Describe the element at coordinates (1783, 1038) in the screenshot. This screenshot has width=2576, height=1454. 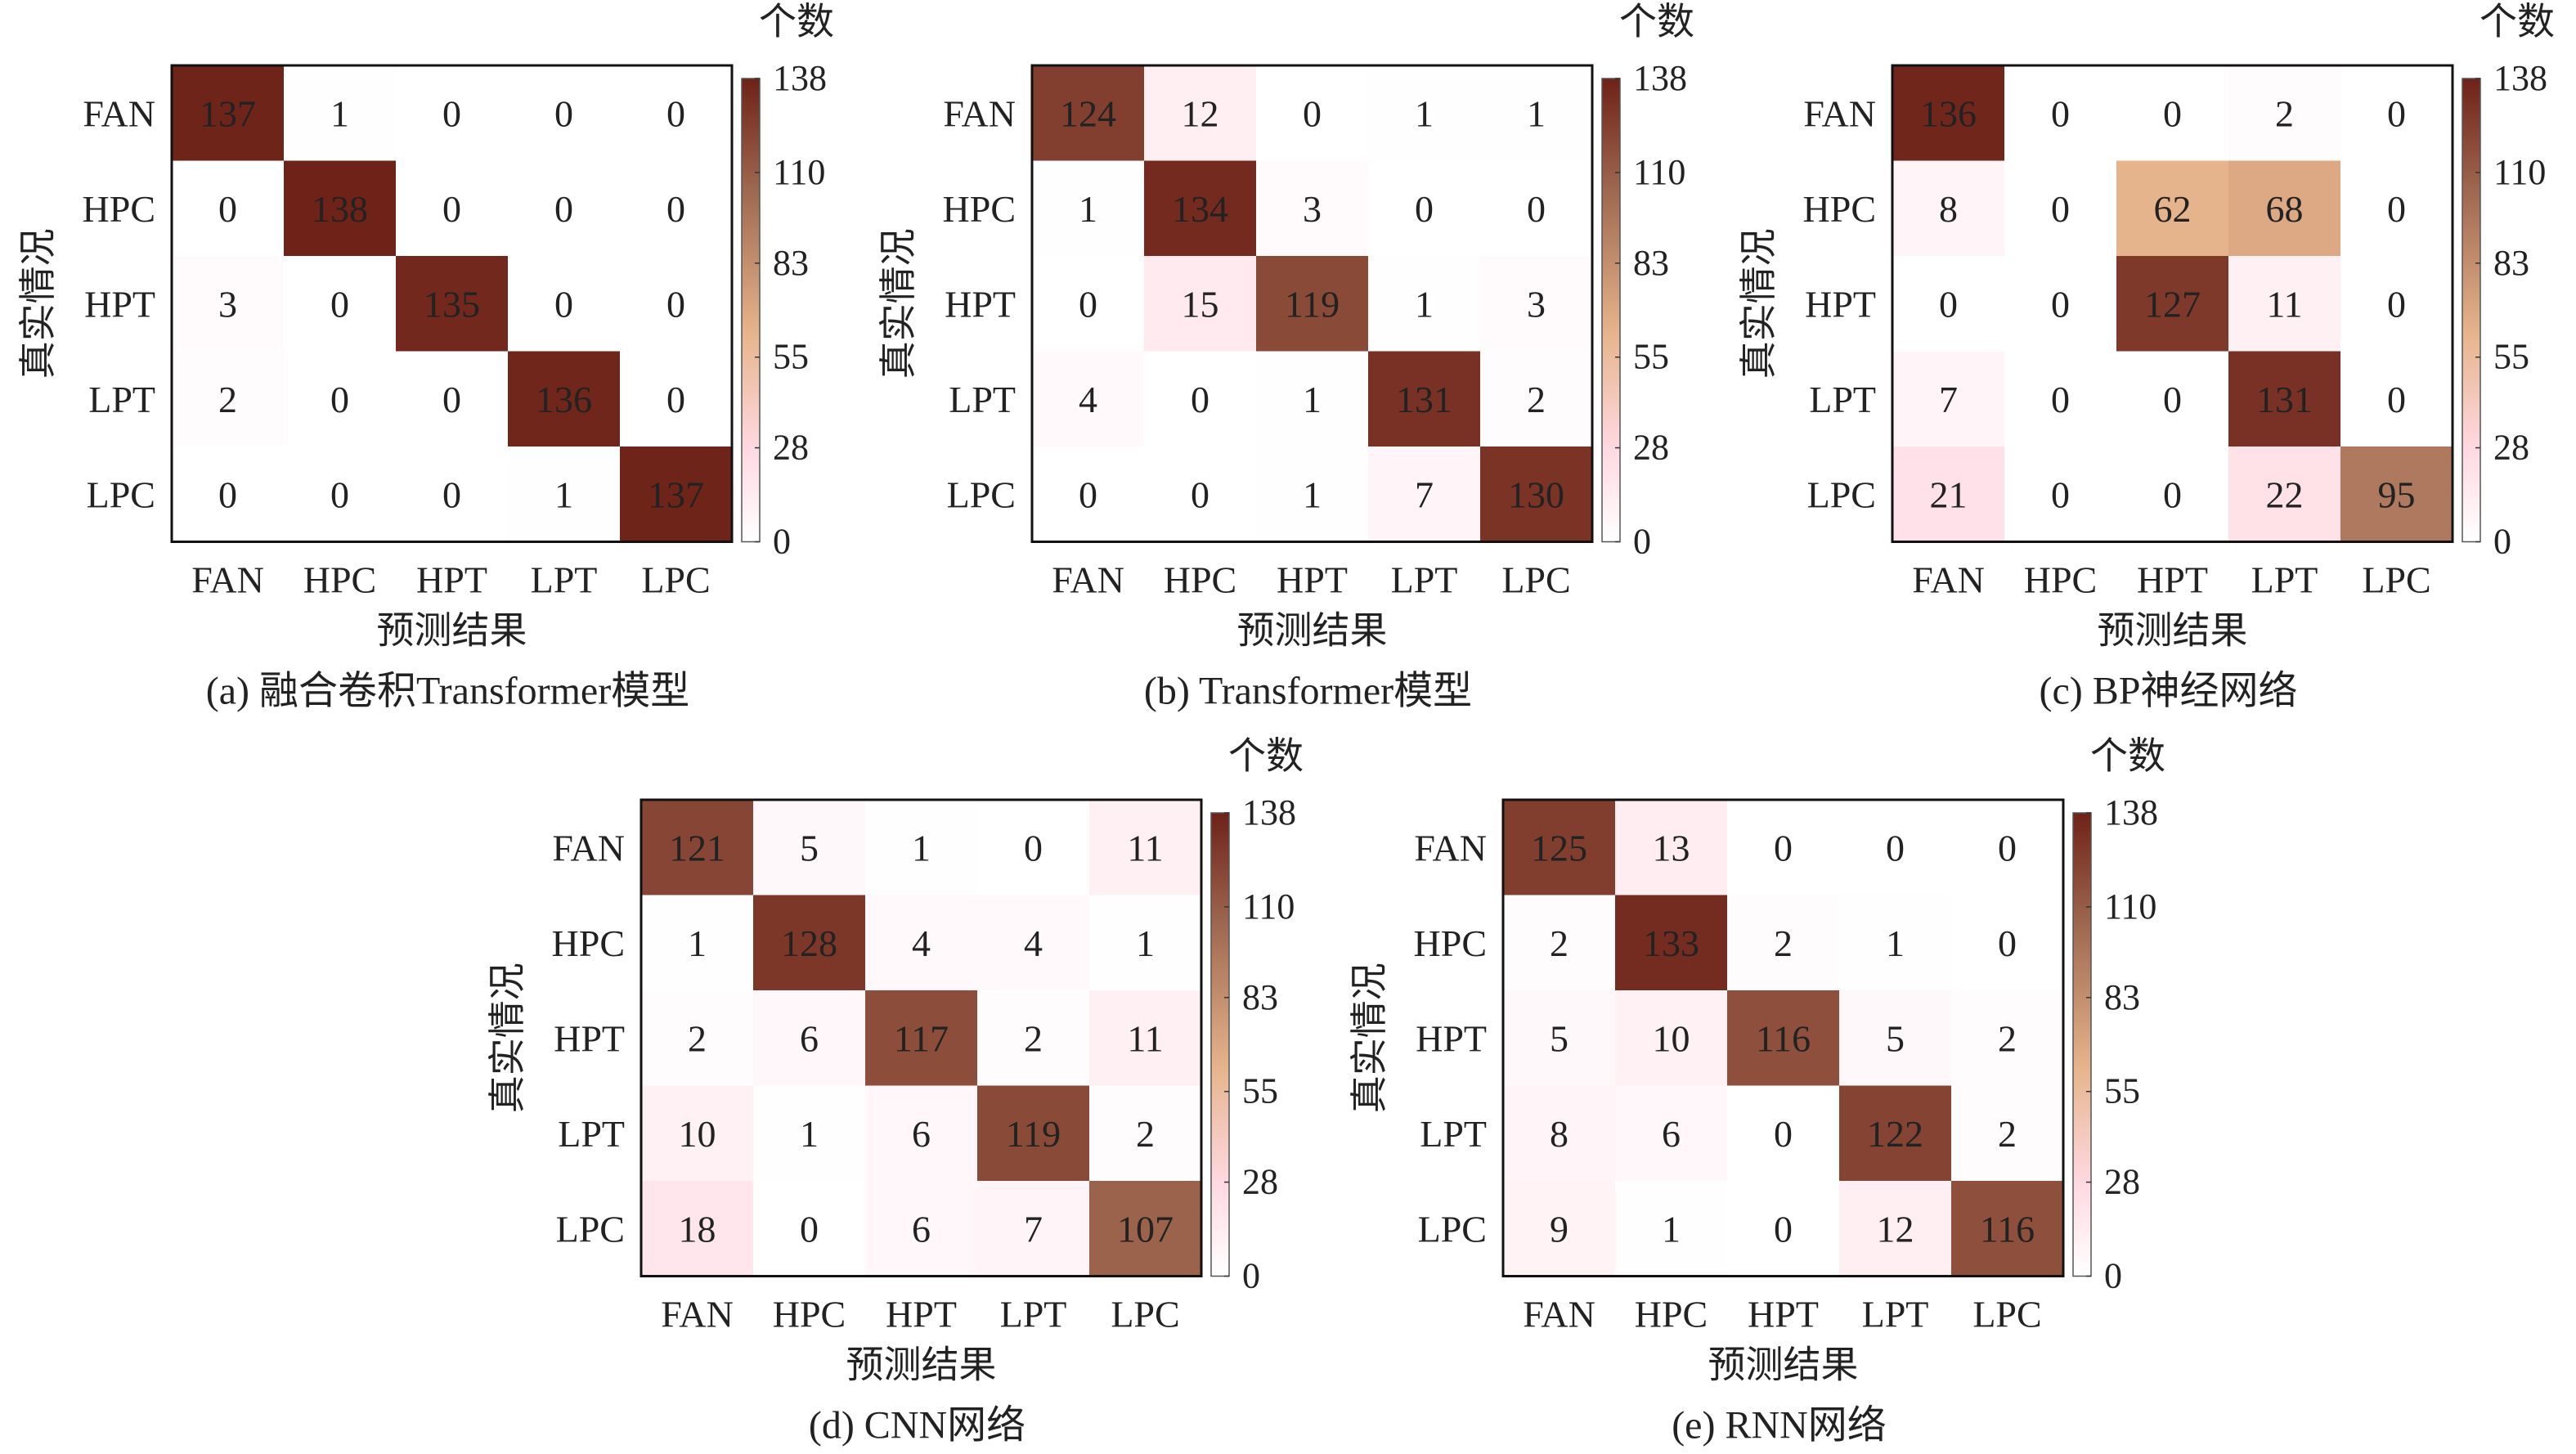
I see `cell-value-label: 116` at that location.